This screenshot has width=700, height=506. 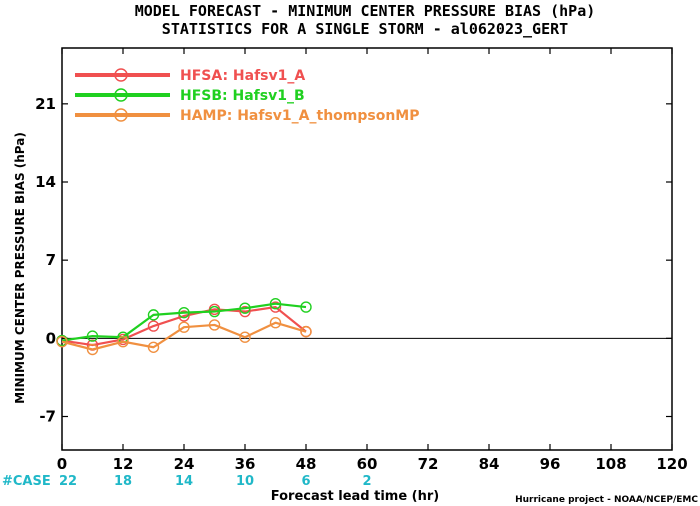 What do you see at coordinates (489, 464) in the screenshot?
I see `x-tick-label: 84` at bounding box center [489, 464].